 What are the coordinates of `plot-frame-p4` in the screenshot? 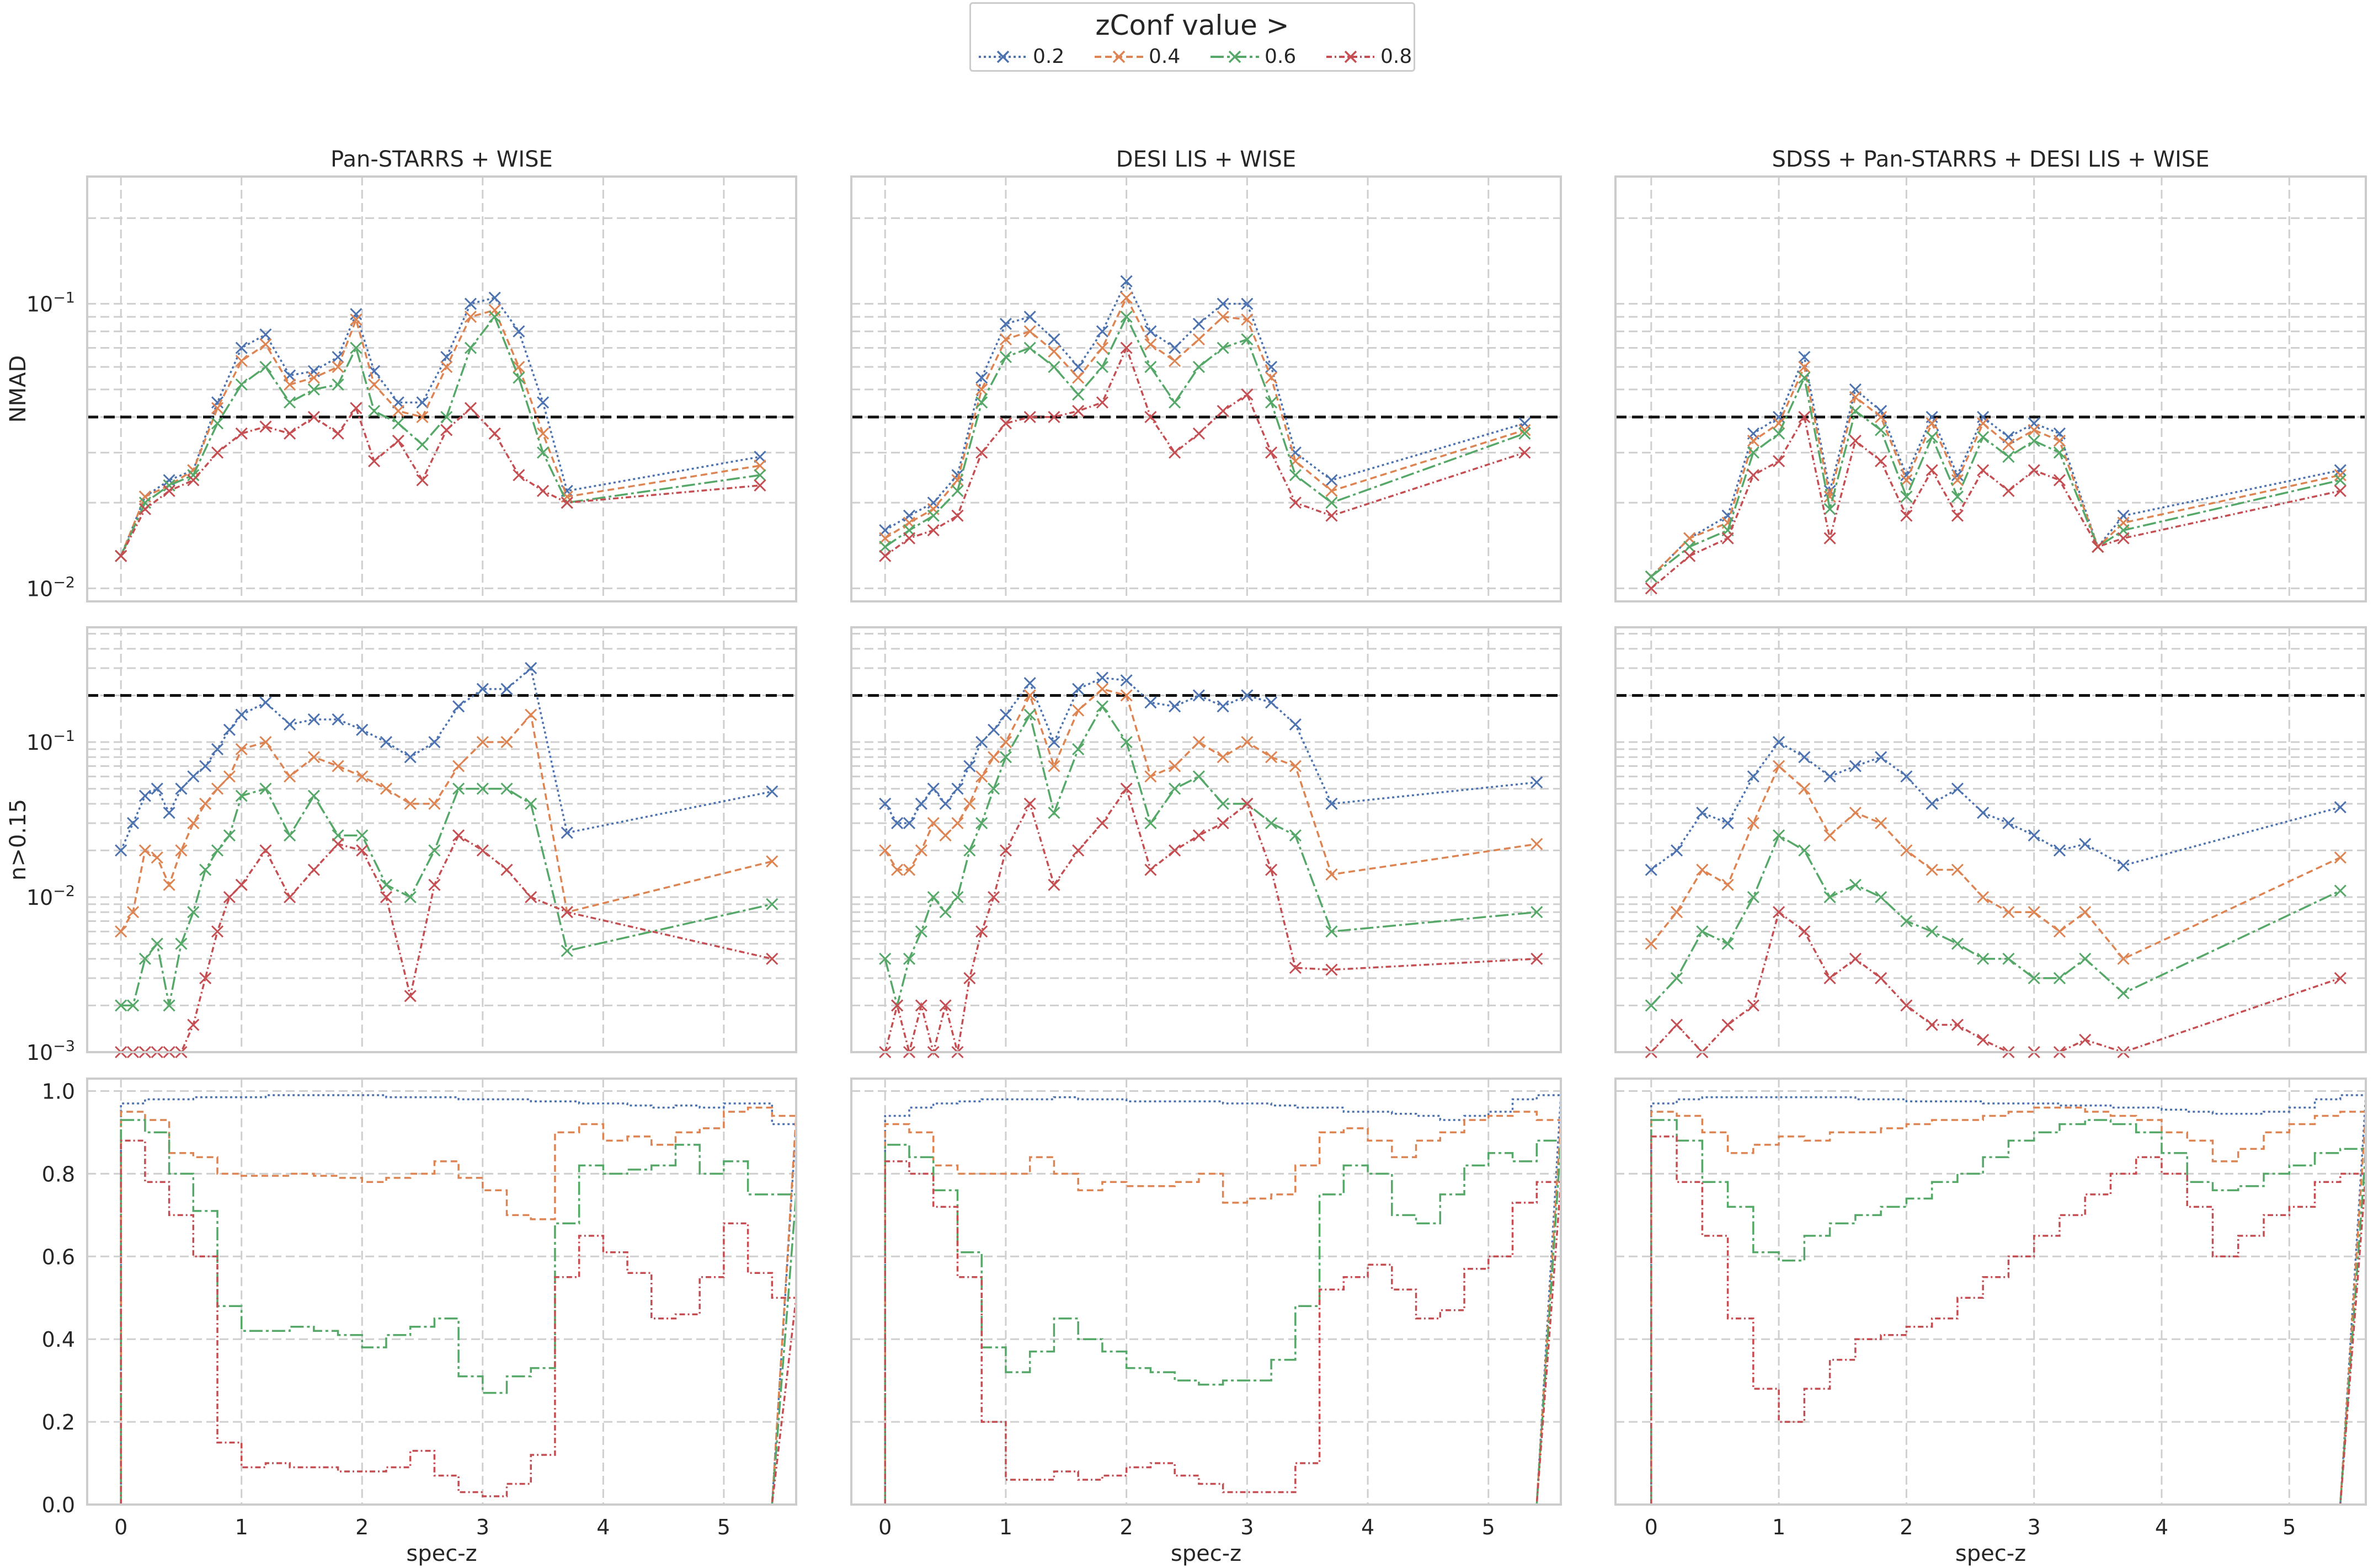 It's located at (1206, 839).